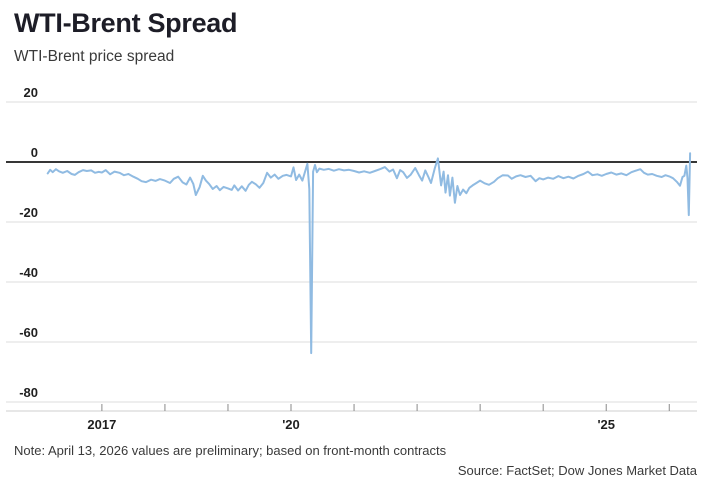 The height and width of the screenshot is (489, 709). What do you see at coordinates (28, 392) in the screenshot?
I see `y-axis-tick-label: -80` at bounding box center [28, 392].